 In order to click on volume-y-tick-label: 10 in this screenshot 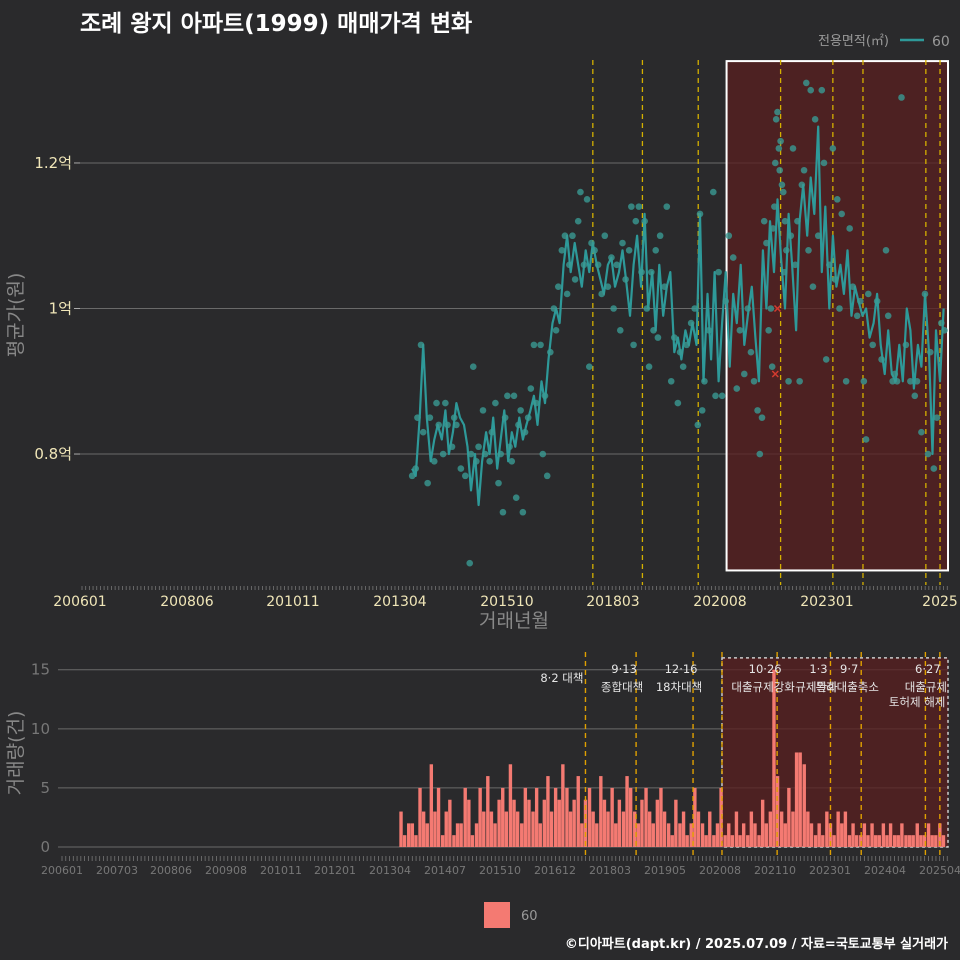, I will do `click(40, 729)`.